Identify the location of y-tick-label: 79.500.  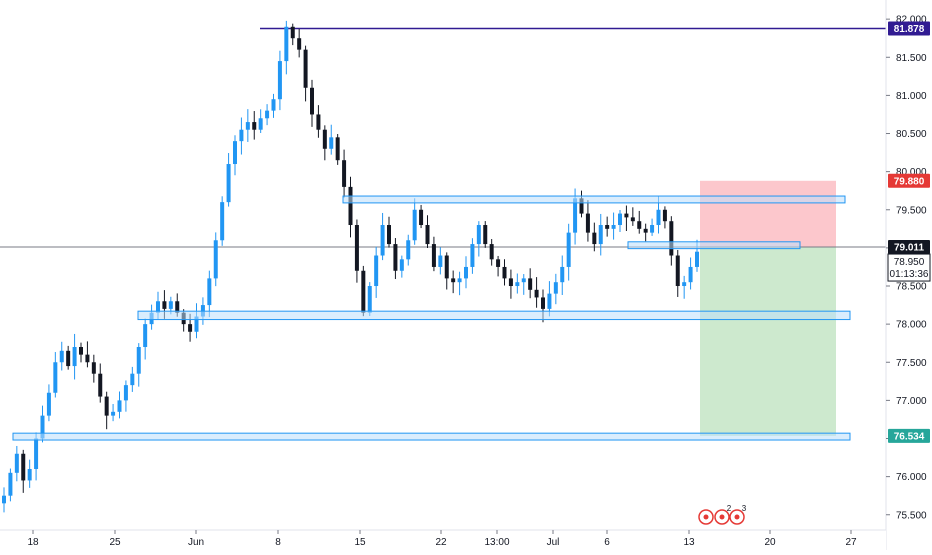
(911, 210).